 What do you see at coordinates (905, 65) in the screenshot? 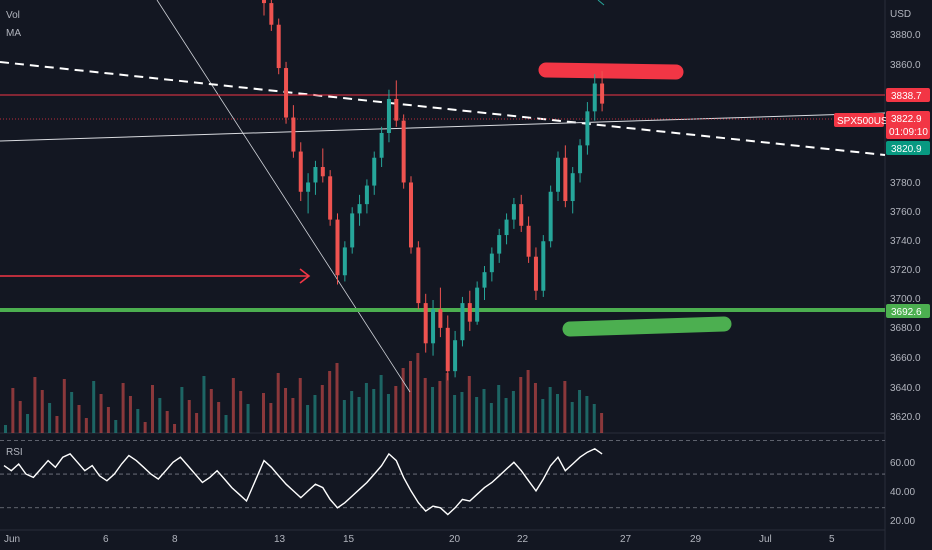
I see `price-tick: 3860.0` at bounding box center [905, 65].